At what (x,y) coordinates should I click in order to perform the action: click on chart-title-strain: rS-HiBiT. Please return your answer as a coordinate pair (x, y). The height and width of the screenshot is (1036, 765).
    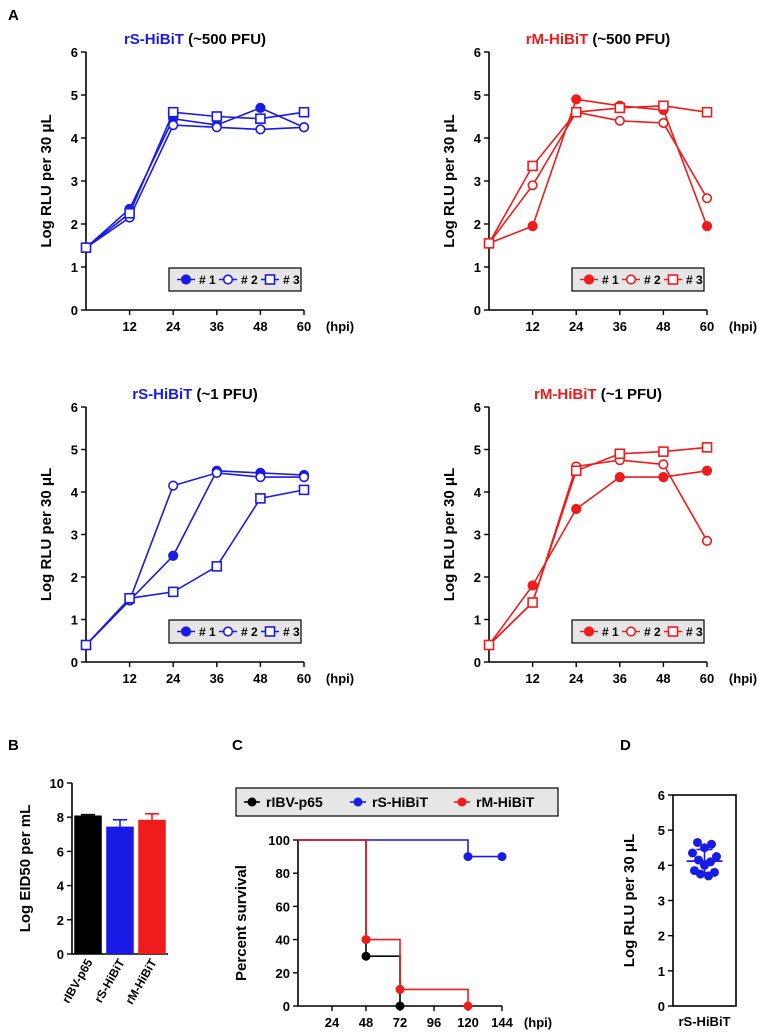
    Looking at the image, I should click on (162, 394).